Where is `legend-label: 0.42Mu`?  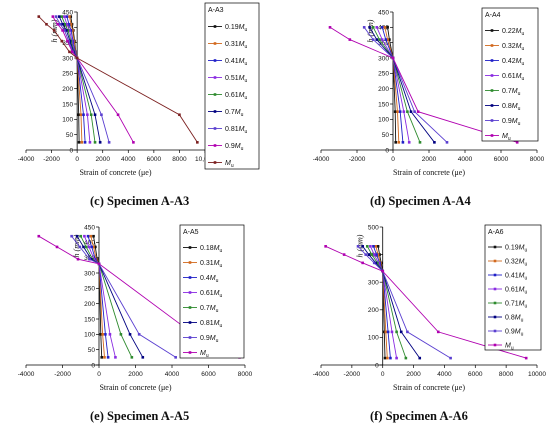
legend-label: 0.42Mu is located at coordinates (513, 62).